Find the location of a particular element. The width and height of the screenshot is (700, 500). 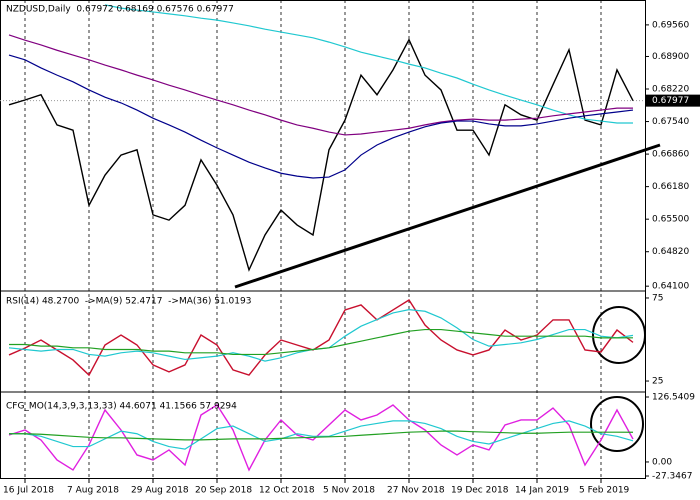

last-price-label: 0.67977 is located at coordinates (670, 101).